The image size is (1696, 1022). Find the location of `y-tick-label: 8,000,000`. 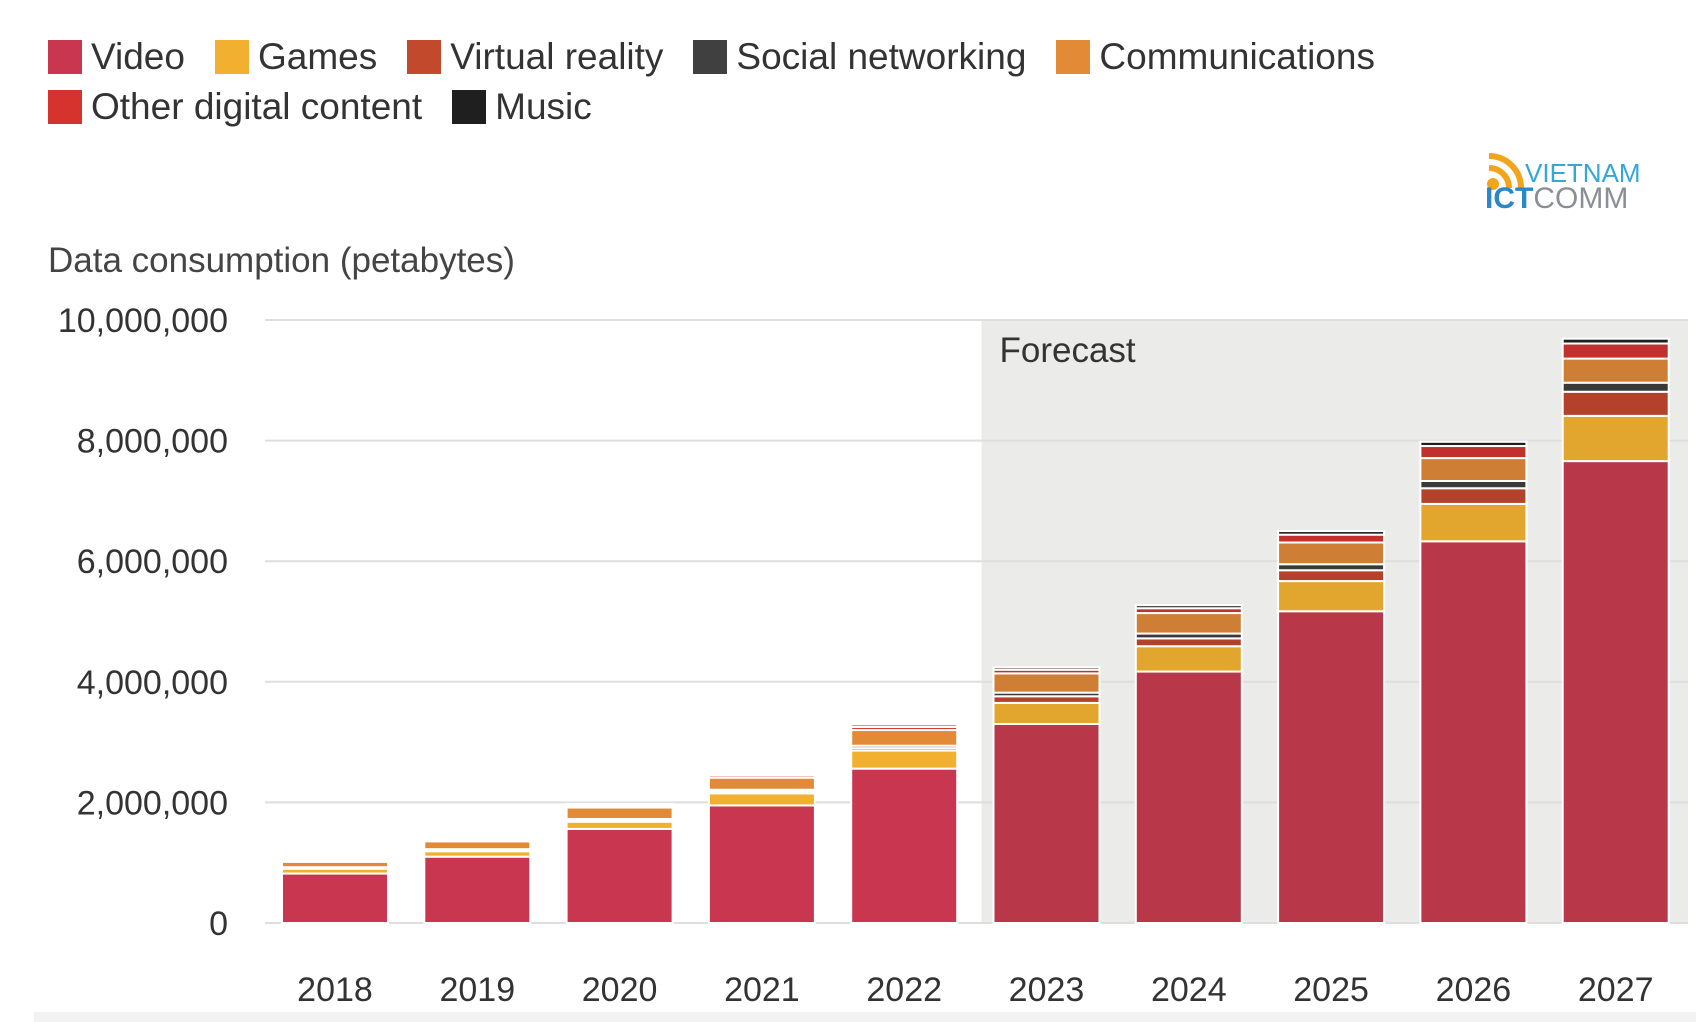

y-tick-label: 8,000,000 is located at coordinates (152, 442).